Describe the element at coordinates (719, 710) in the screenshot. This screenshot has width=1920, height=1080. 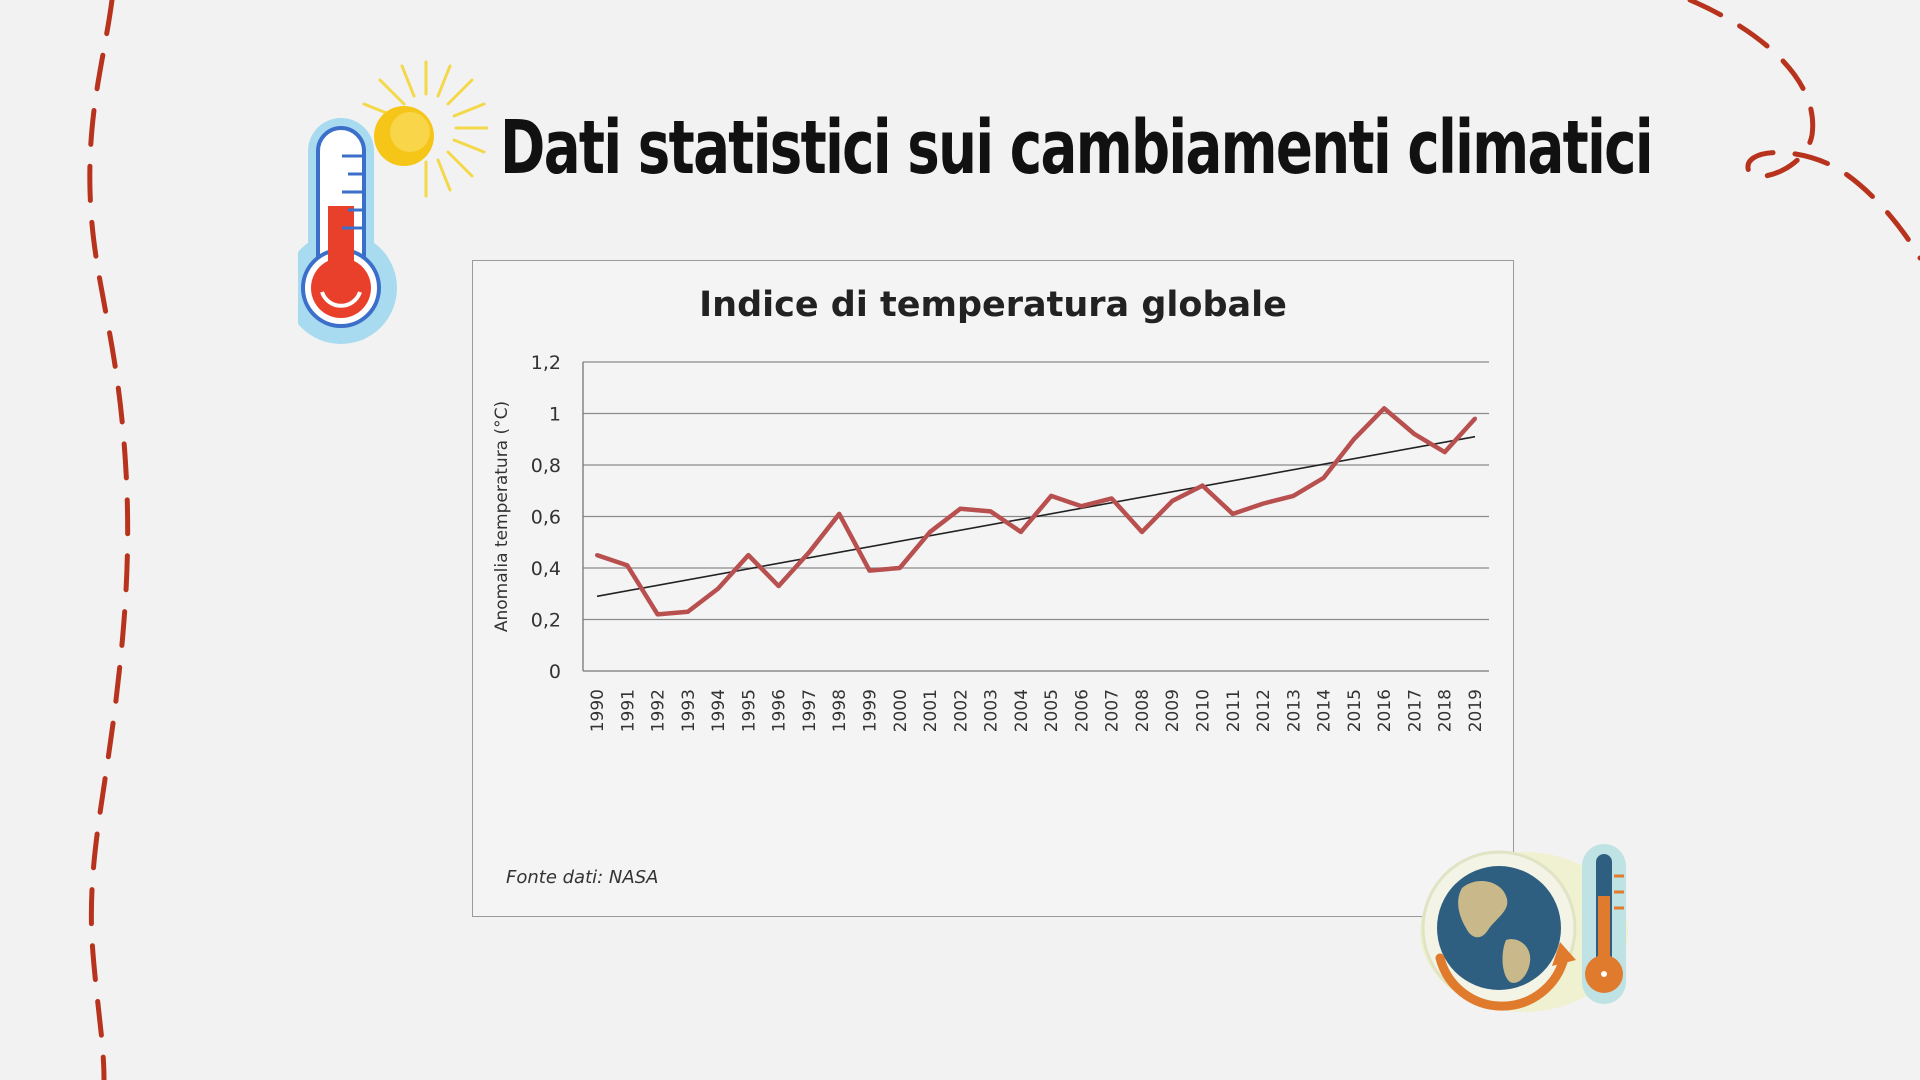
I see `x-tick-label: 1994` at that location.